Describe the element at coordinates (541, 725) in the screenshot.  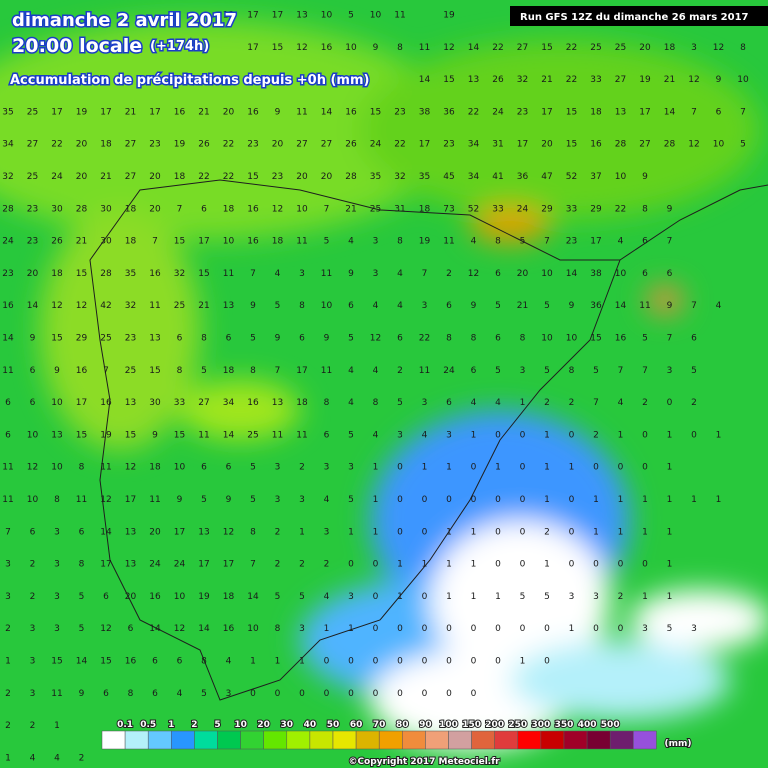
I see `legend-threshold: 300` at that location.